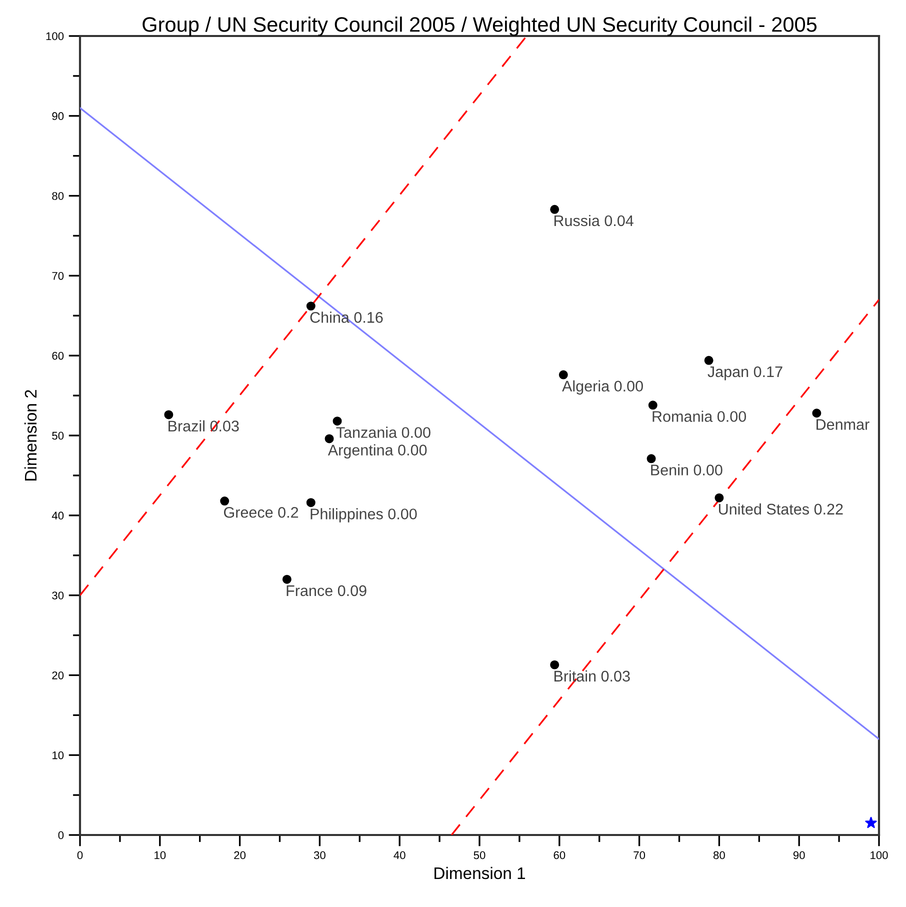 The image size is (906, 907). I want to click on x-tick-label: 50, so click(480, 855).